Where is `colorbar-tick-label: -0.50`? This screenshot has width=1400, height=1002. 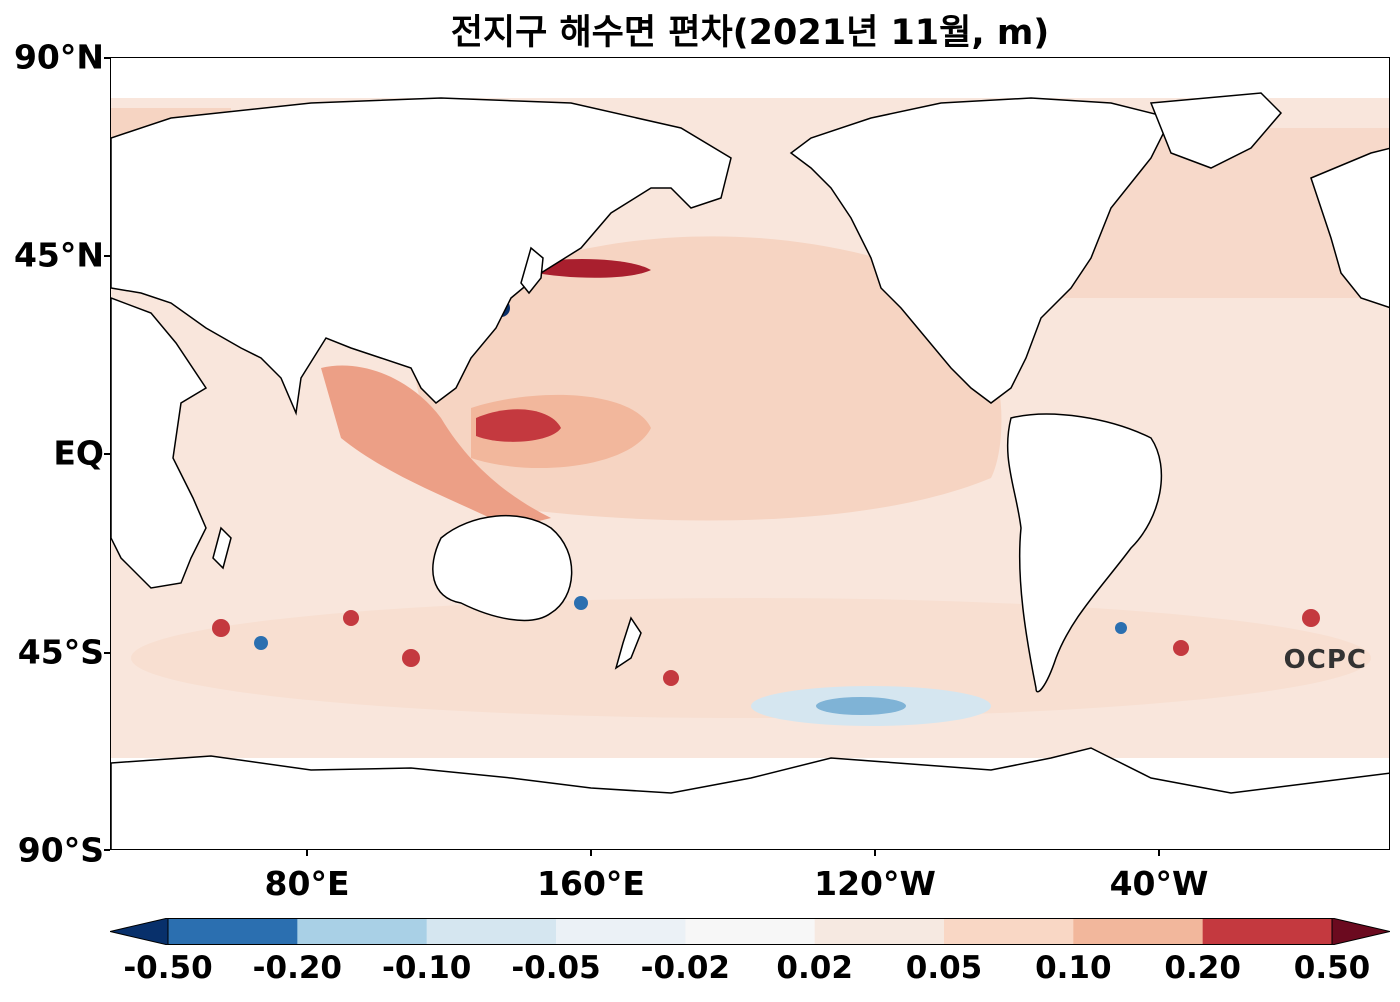 colorbar-tick-label: -0.50 is located at coordinates (168, 968).